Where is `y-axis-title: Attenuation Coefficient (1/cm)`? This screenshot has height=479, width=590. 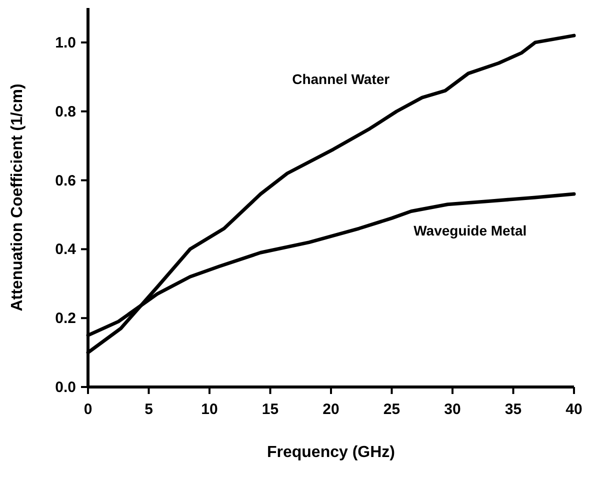 y-axis-title: Attenuation Coefficient (1/cm) is located at coordinates (17, 198).